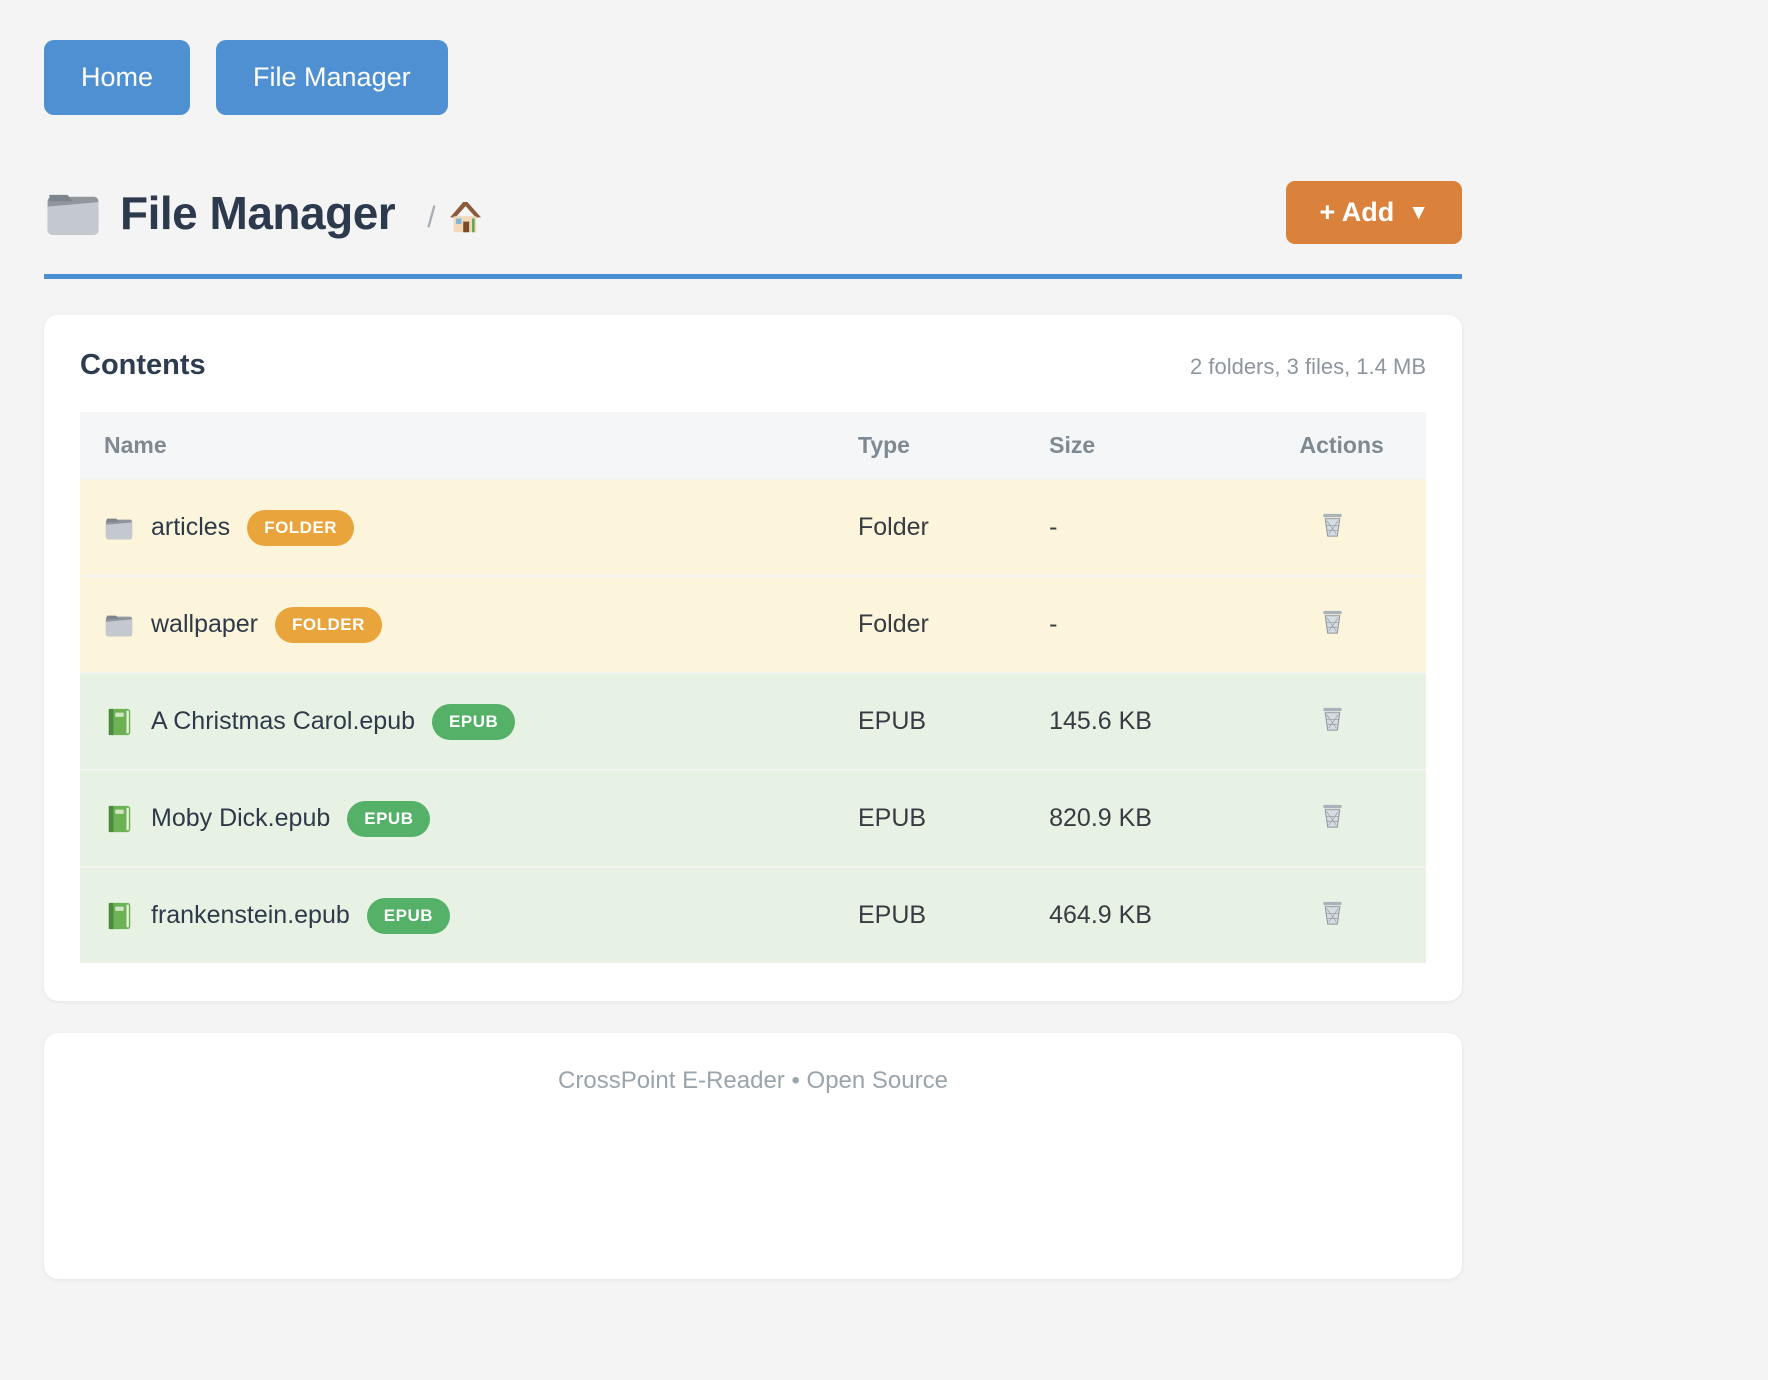 This screenshot has height=1380, width=1768. Describe the element at coordinates (191, 527) in the screenshot. I see `item-name-link: articles` at that location.